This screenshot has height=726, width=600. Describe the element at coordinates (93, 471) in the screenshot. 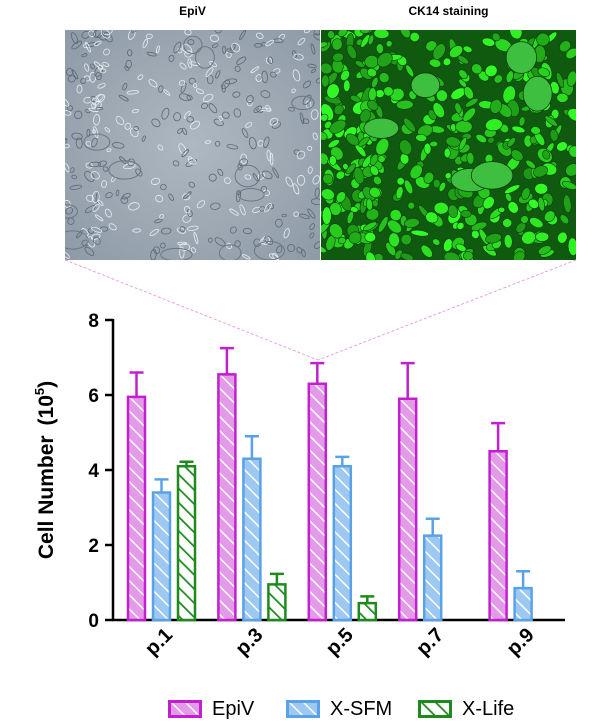

I see `y-tick-label: 4` at that location.